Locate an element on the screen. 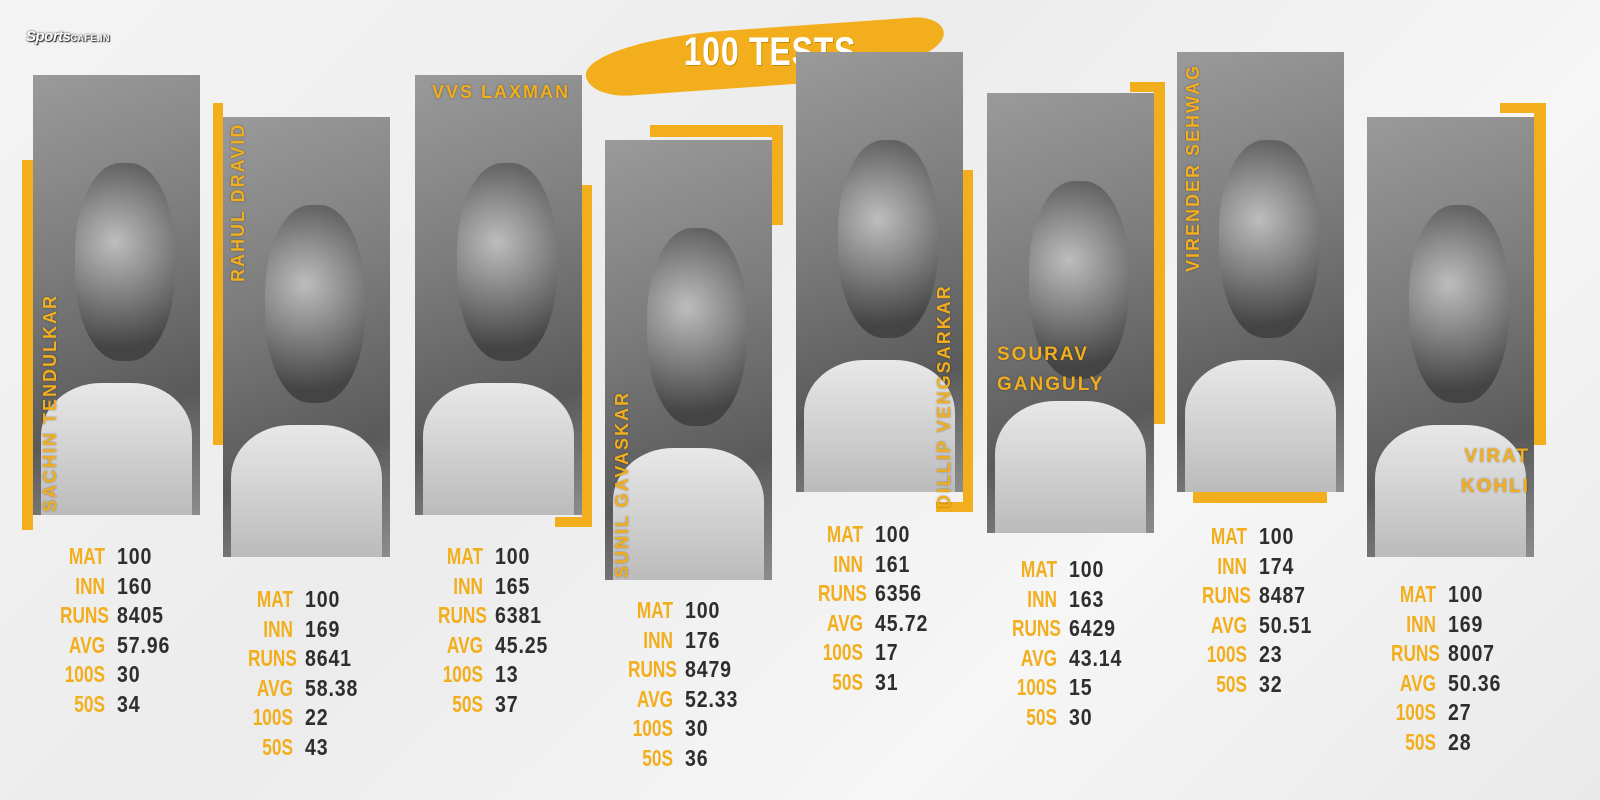  stat-row: 50S 37 is located at coordinates (490, 705).